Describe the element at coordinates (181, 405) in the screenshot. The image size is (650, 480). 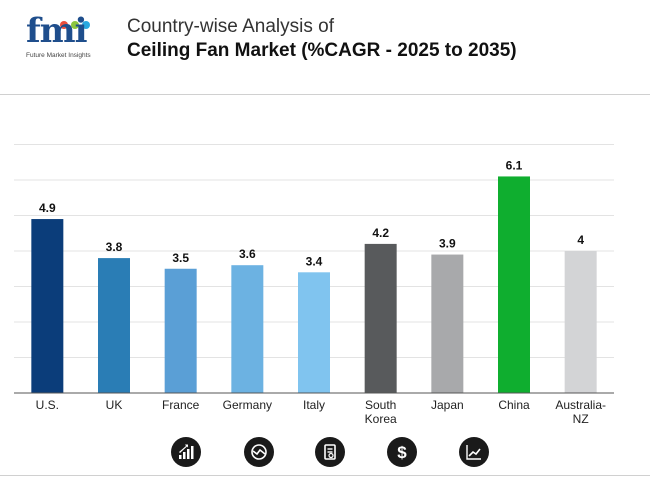
I see `x-tick-label: France` at that location.